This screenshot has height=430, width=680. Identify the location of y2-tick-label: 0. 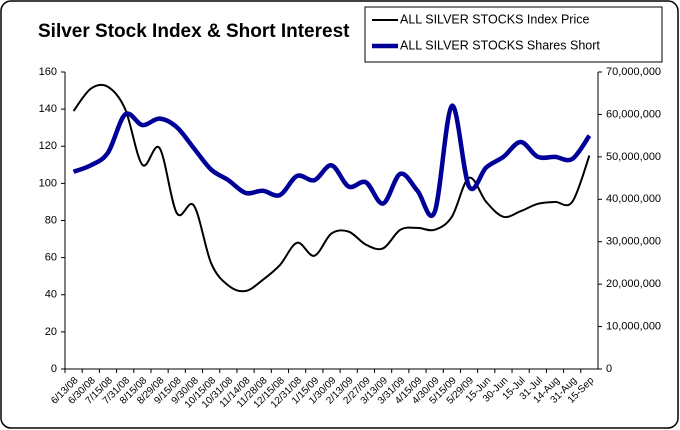
(609, 369).